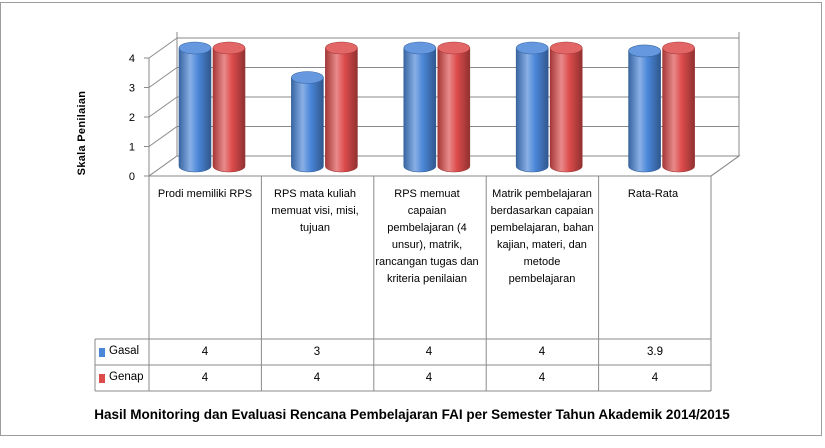  I want to click on legend-label-gasal: Gasal, so click(124, 351).